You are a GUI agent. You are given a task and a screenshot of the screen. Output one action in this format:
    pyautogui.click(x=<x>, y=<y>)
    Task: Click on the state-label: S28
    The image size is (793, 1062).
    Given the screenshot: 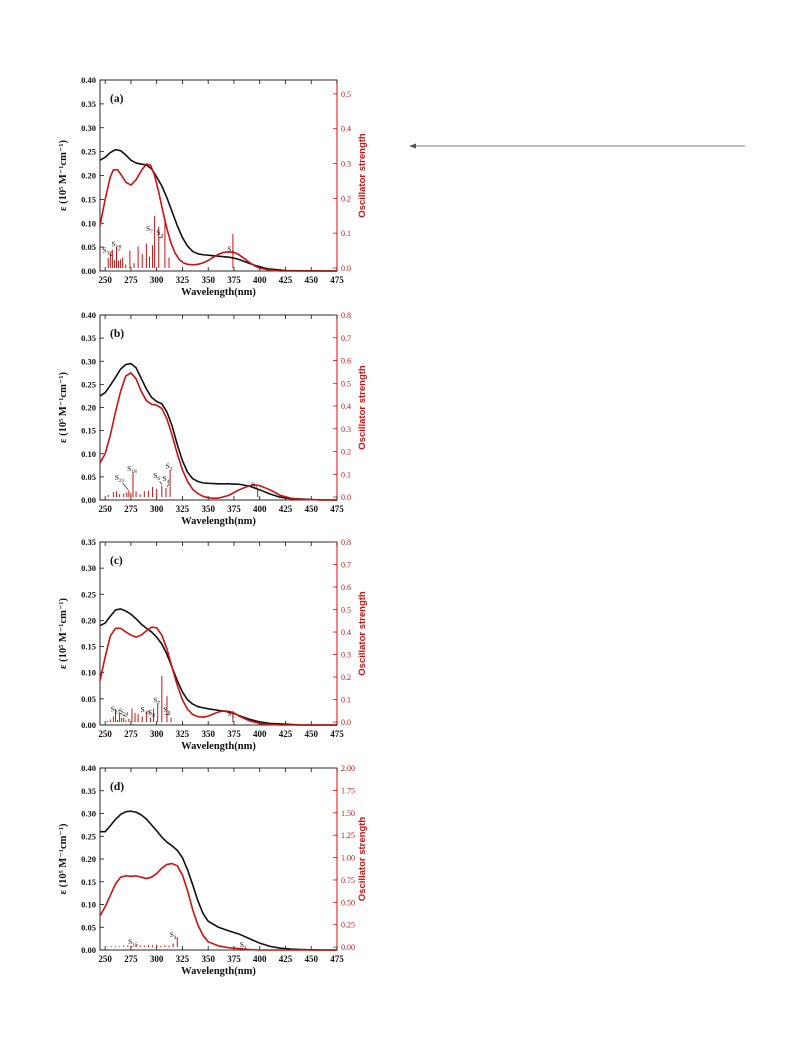 What is the action you would take?
    pyautogui.click(x=117, y=244)
    